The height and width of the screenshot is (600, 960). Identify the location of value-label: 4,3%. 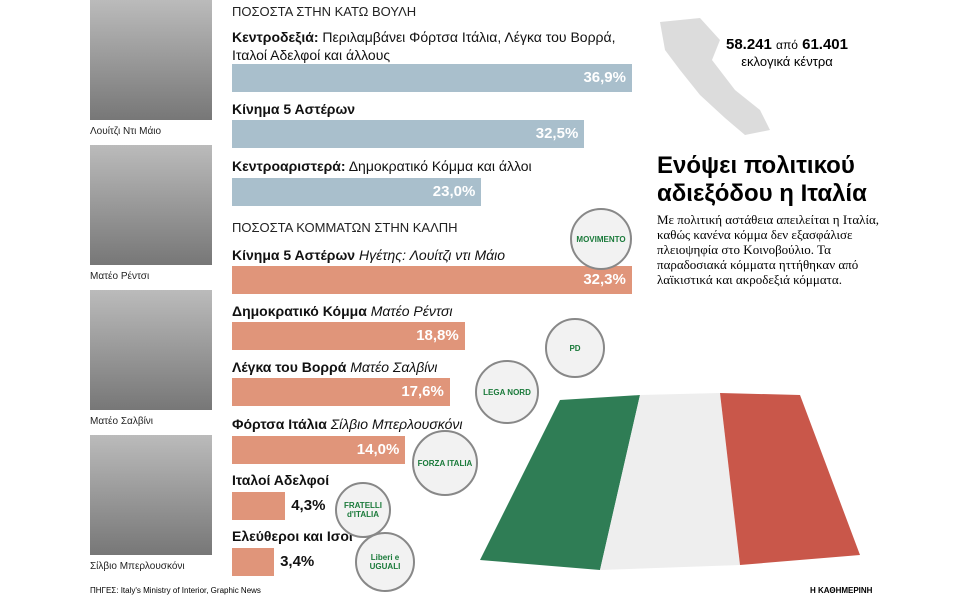
(308, 505).